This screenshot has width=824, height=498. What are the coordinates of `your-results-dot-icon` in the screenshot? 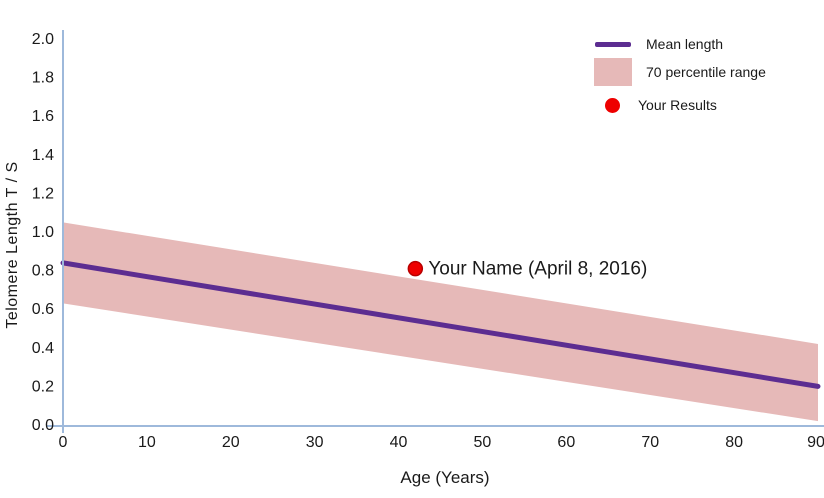 It's located at (612, 105).